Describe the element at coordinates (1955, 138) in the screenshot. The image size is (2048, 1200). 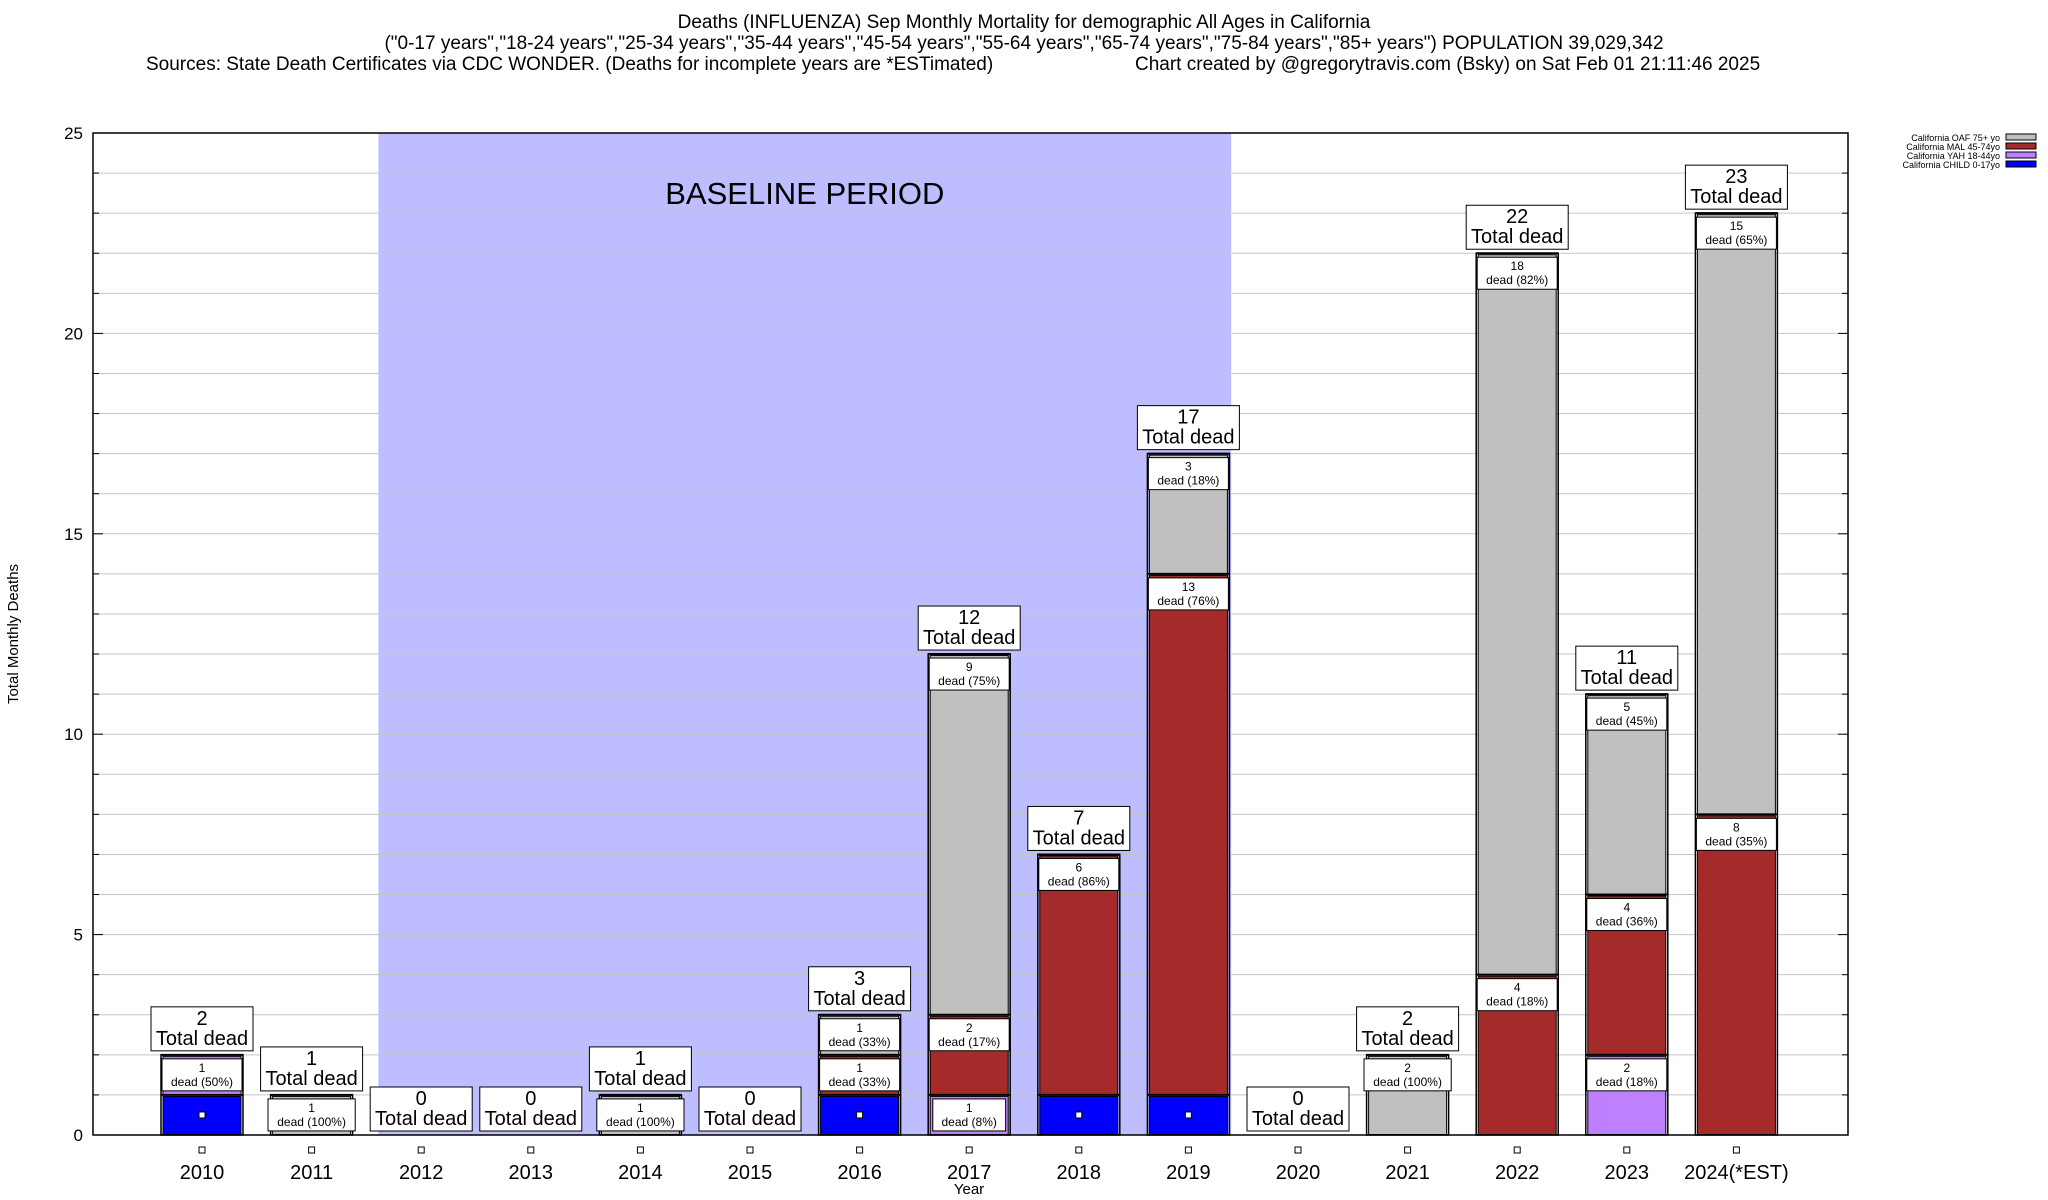
I see `legend-label: California OAF 75+ yo` at that location.